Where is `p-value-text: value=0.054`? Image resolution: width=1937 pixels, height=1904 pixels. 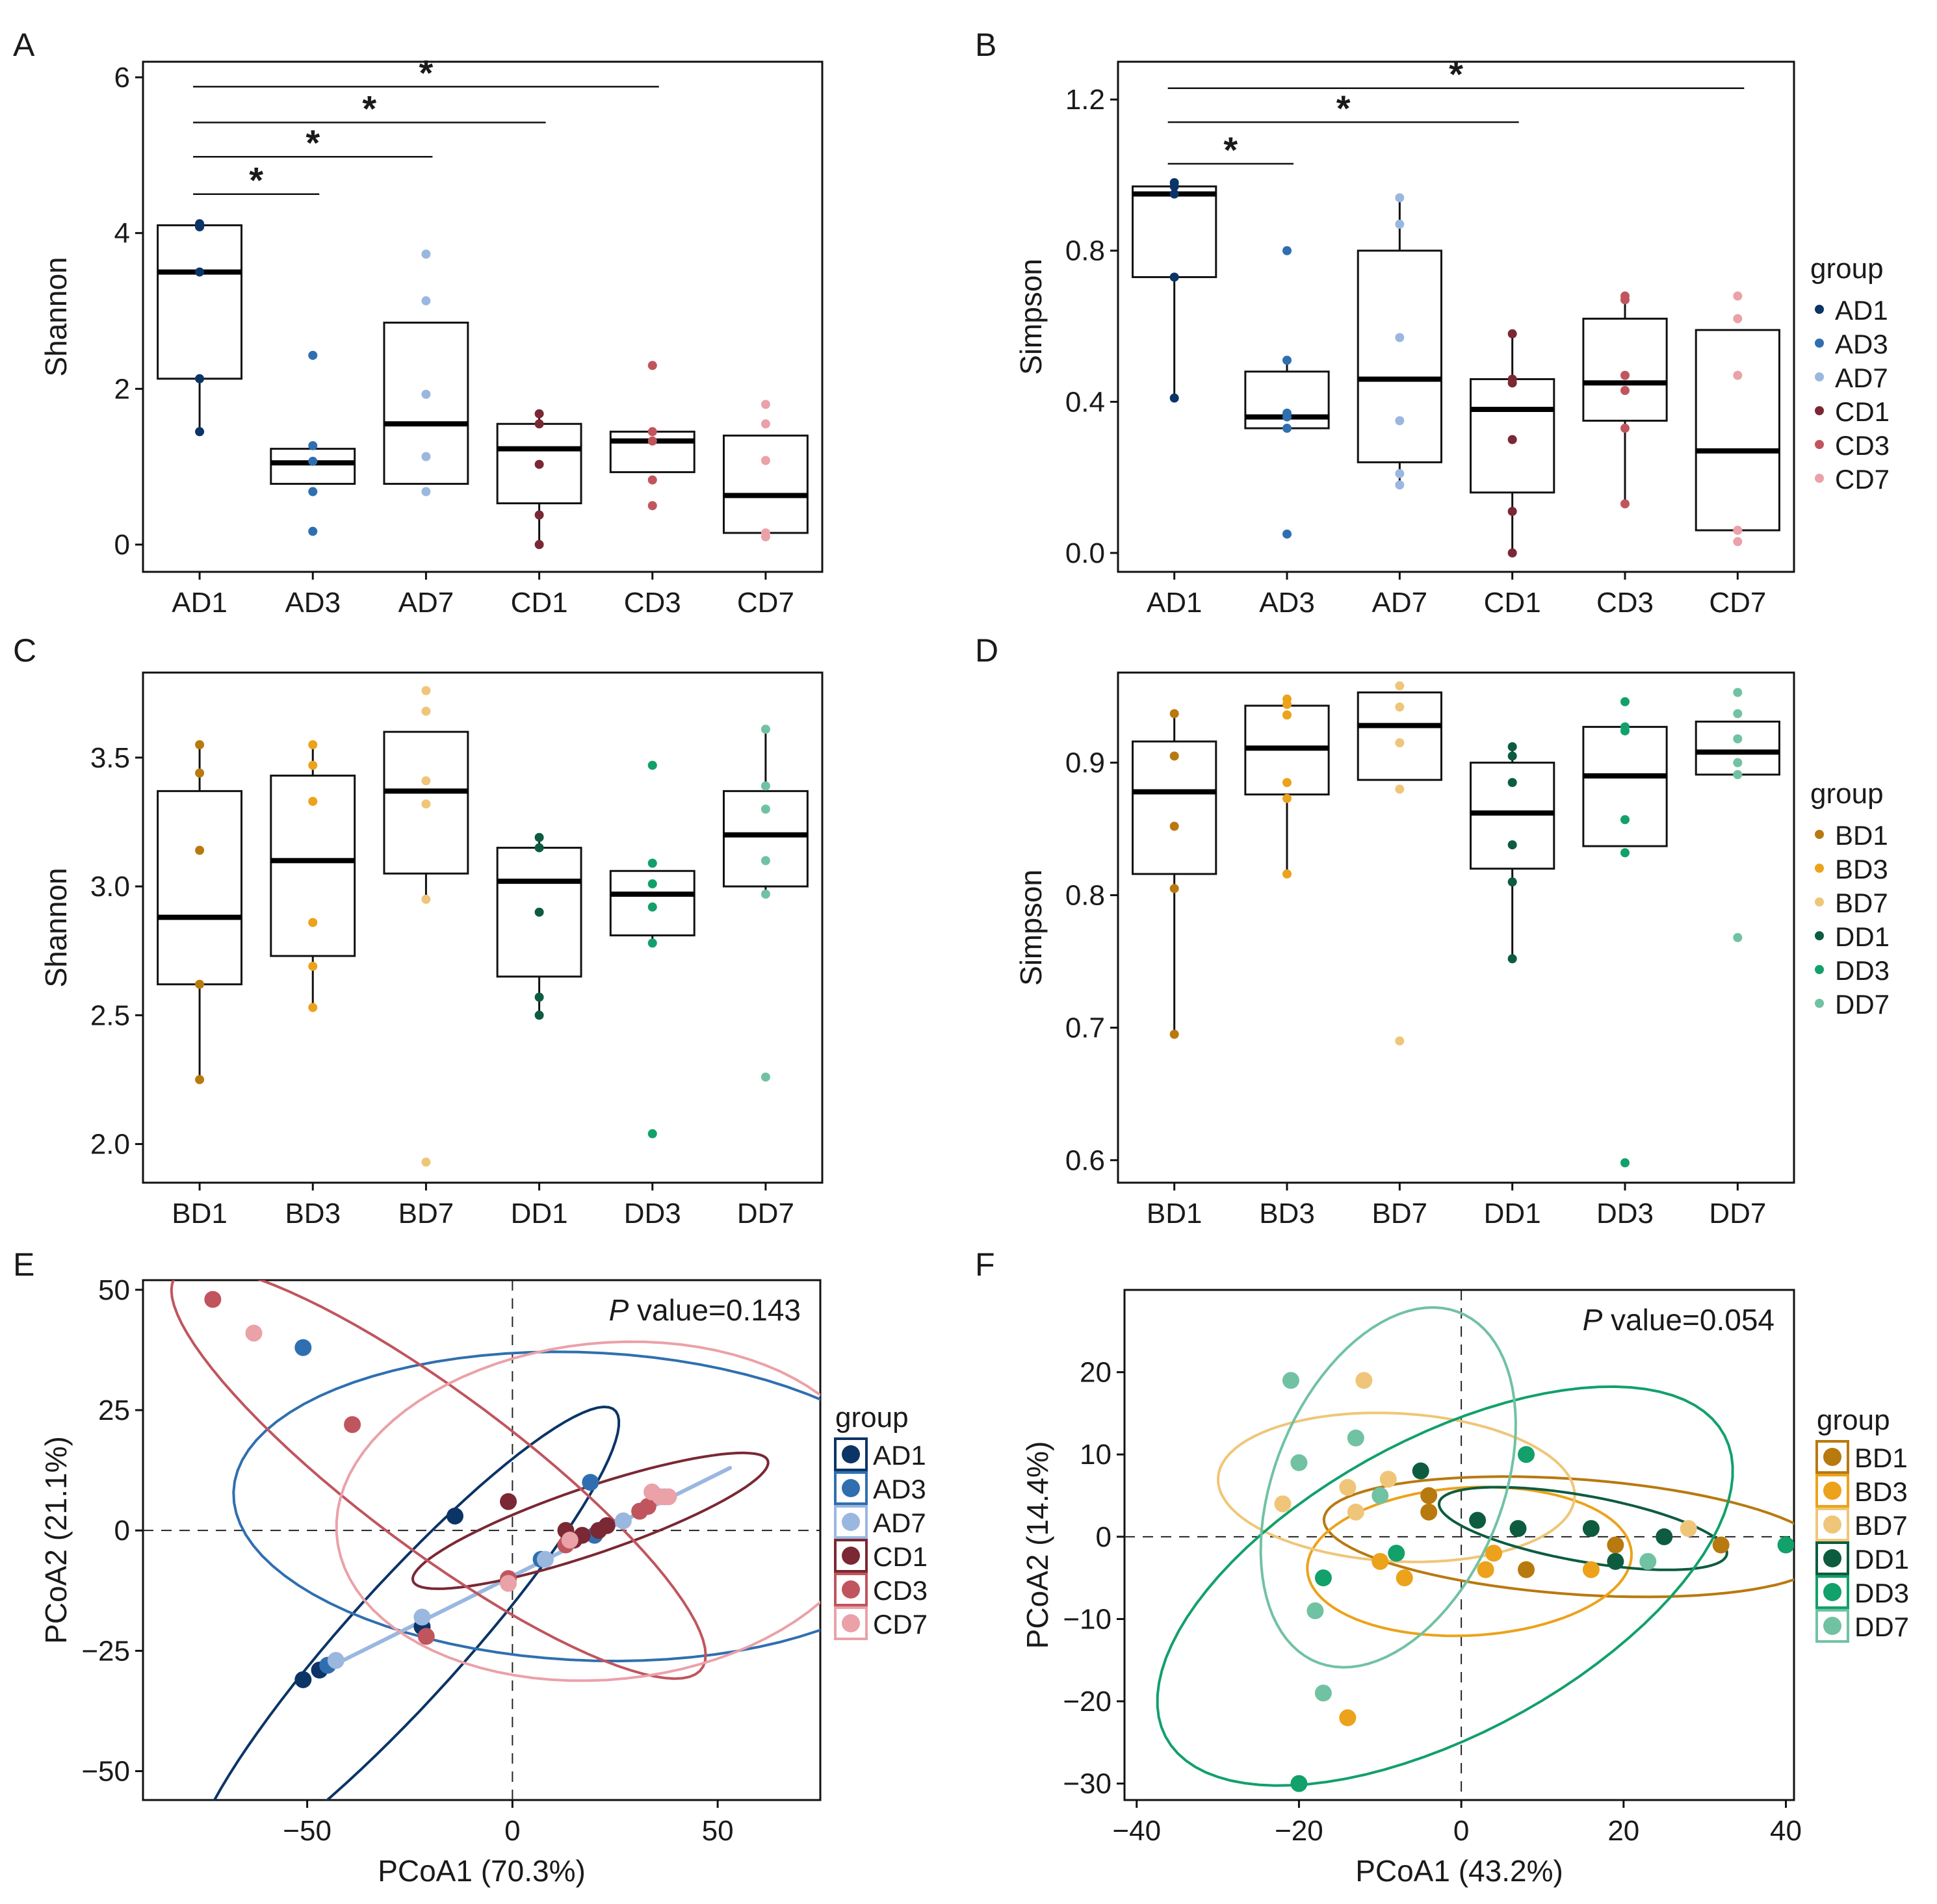
p-value-text: value=0.054 is located at coordinates (1688, 1320).